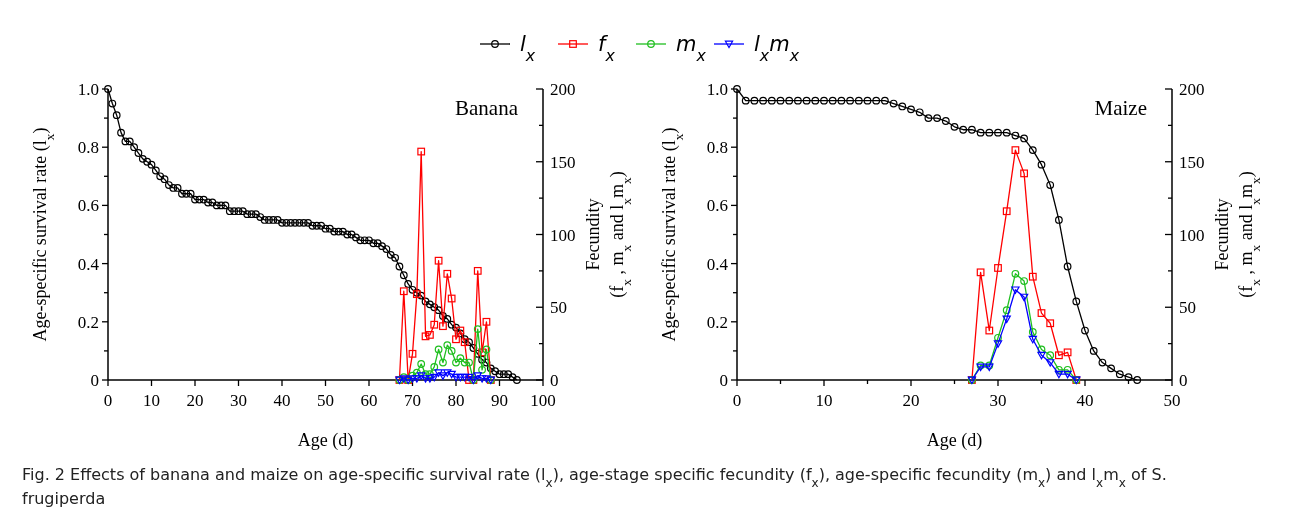  I want to click on text: Fig. 2 Effects of banana and maize on age-specific survival rate (l$_{x}$), age-stage specific fecundity (f$_{x}$), age-specific fecundity (m$_{x}$) and l$_{x}$m$_{x}$ of S. frugiperda, so click(594, 486).